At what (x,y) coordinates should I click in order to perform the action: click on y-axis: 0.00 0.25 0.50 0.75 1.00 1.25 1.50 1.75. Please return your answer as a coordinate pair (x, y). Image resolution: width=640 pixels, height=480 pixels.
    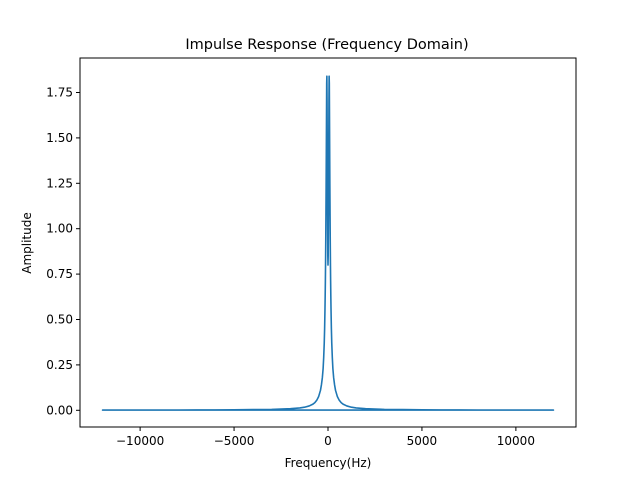
    Looking at the image, I should click on (63, 251).